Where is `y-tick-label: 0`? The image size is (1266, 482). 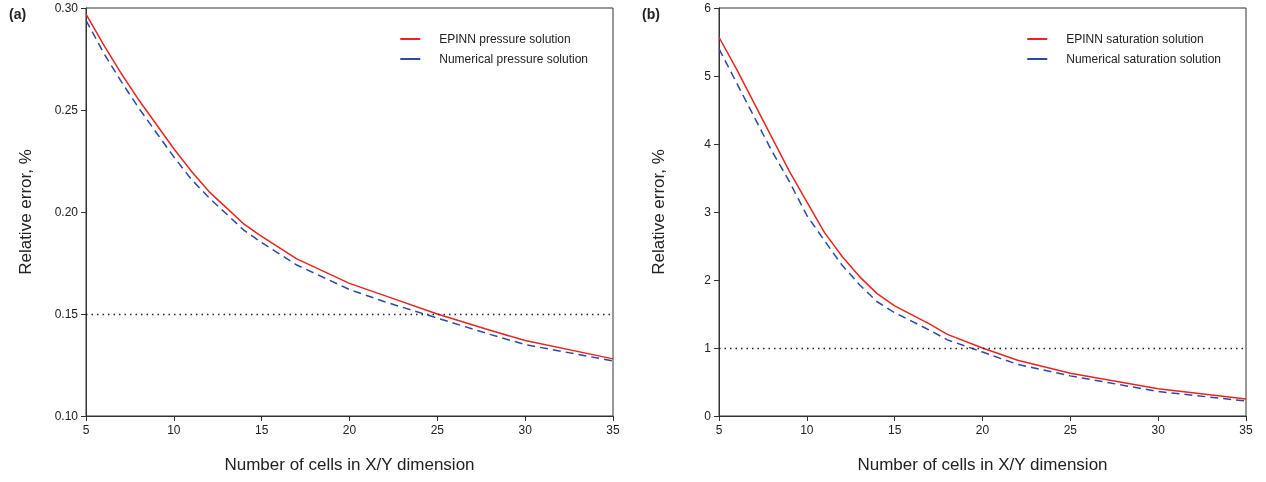 y-tick-label: 0 is located at coordinates (708, 416).